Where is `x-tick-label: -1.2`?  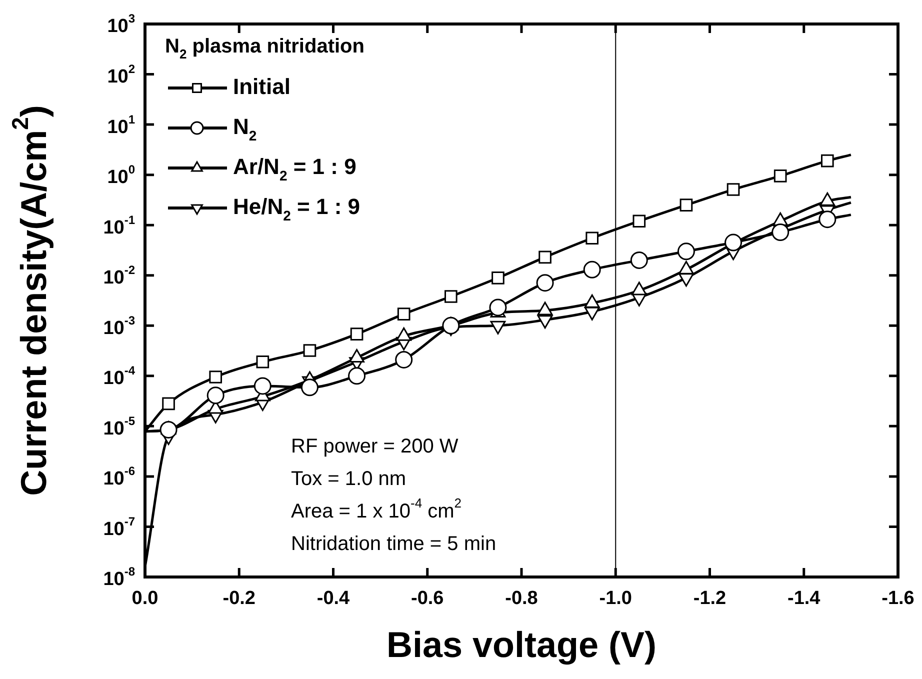
x-tick-label: -1.2 is located at coordinates (709, 599).